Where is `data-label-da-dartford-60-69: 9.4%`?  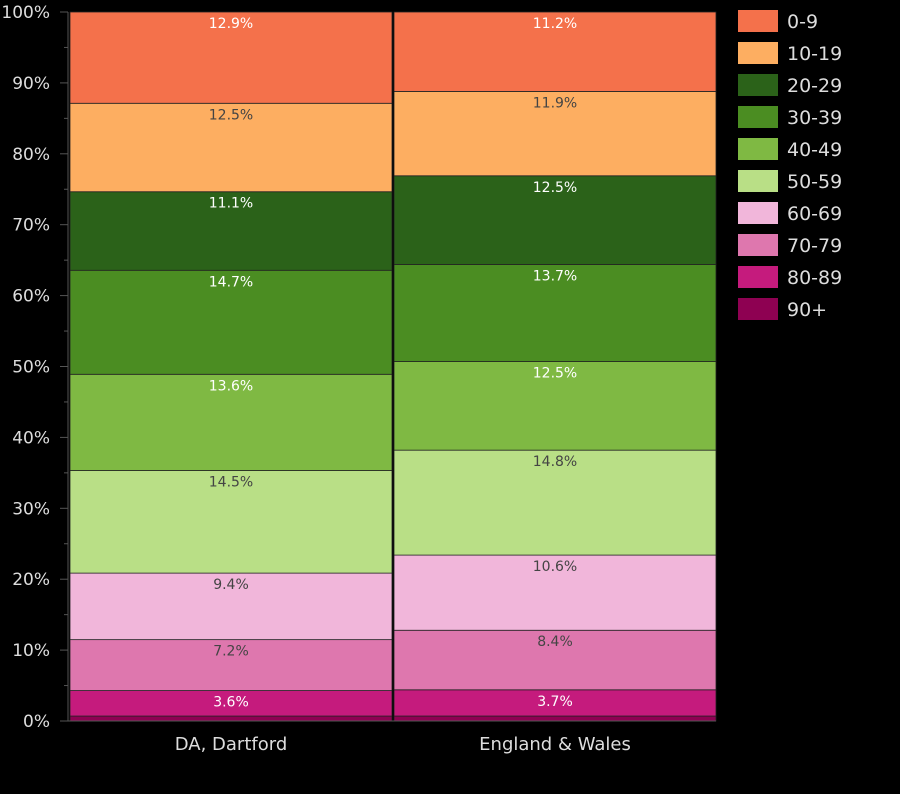
data-label-da-dartford-60-69: 9.4% is located at coordinates (231, 585).